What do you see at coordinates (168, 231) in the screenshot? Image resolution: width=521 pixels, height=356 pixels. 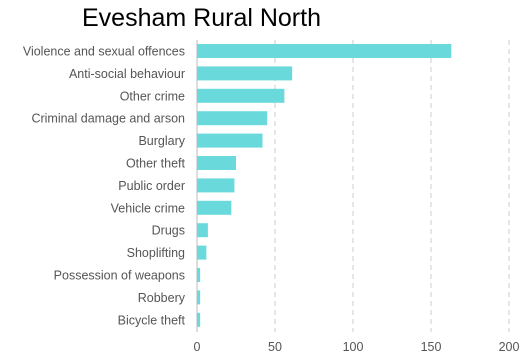 I see `category-label: Drugs` at bounding box center [168, 231].